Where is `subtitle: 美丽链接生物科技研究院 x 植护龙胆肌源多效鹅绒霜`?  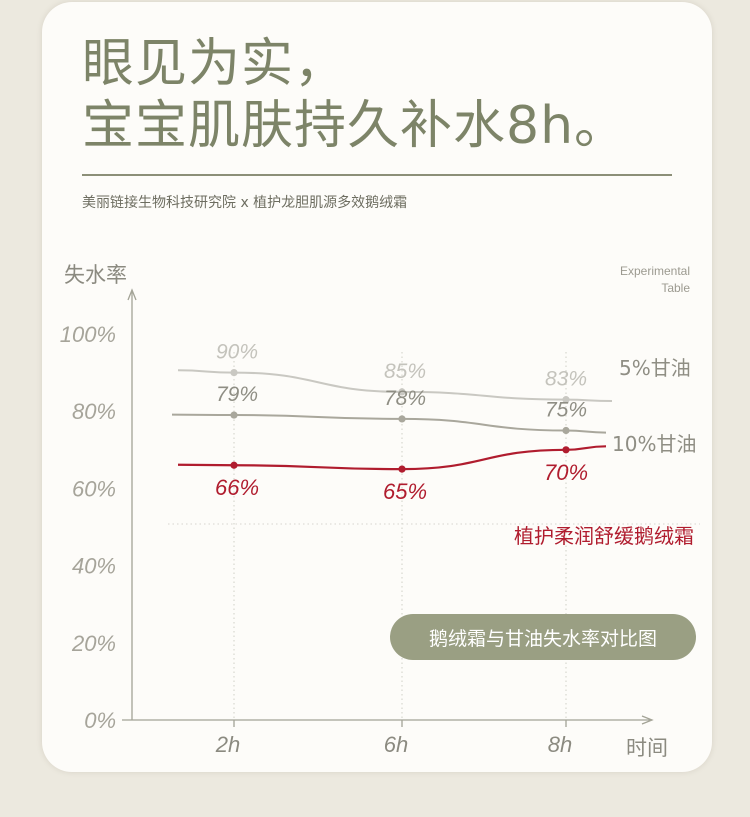 subtitle: 美丽链接生物科技研究院 x 植护龙胆肌源多效鹅绒霜 is located at coordinates (245, 203).